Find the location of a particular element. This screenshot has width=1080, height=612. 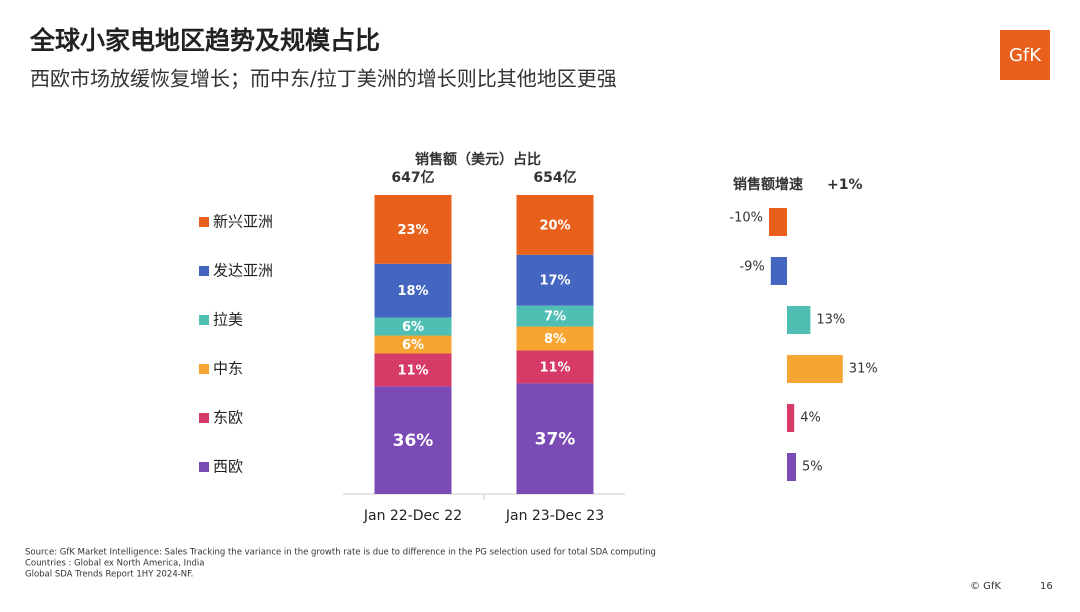

total-label: 647亿 is located at coordinates (412, 177).